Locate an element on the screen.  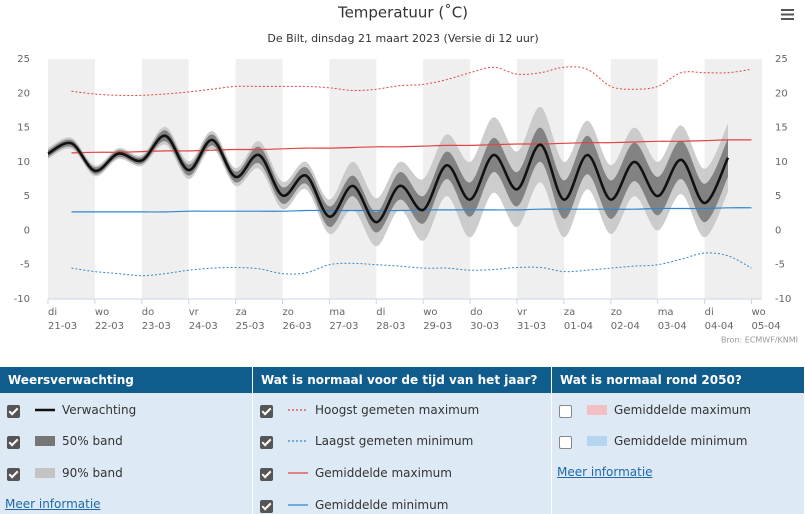
x-tick-label: 05-04 is located at coordinates (766, 326).